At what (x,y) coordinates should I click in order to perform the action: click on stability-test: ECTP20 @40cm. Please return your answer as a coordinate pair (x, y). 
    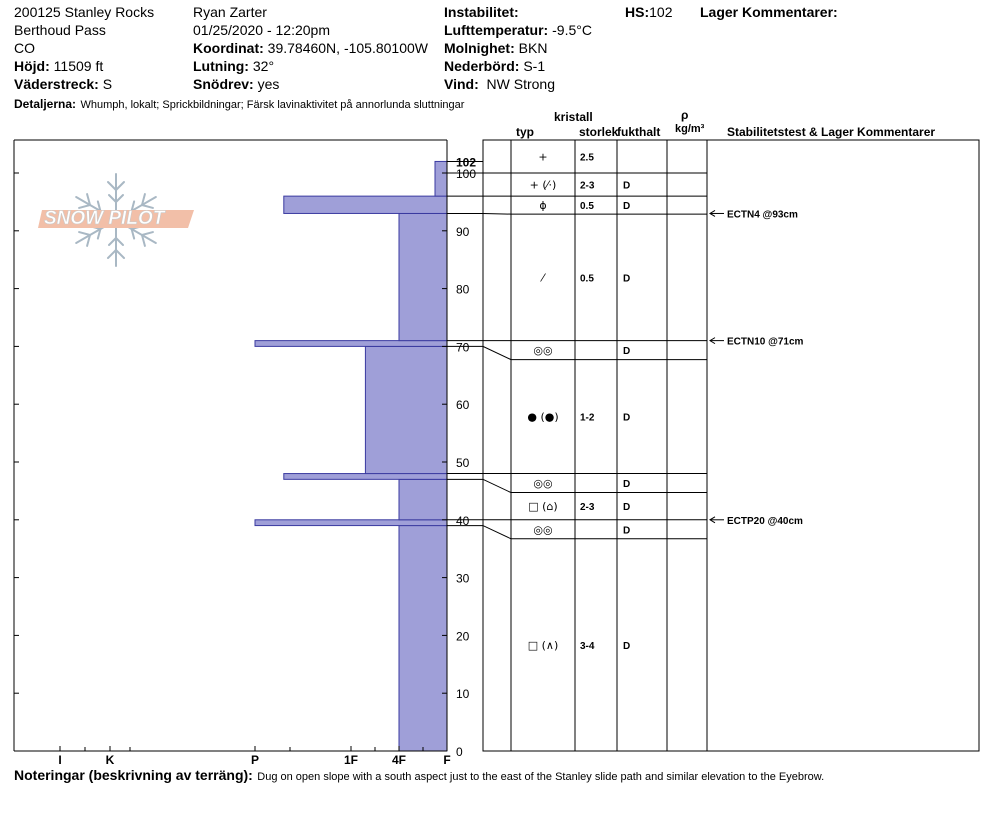
    Looking at the image, I should click on (765, 521).